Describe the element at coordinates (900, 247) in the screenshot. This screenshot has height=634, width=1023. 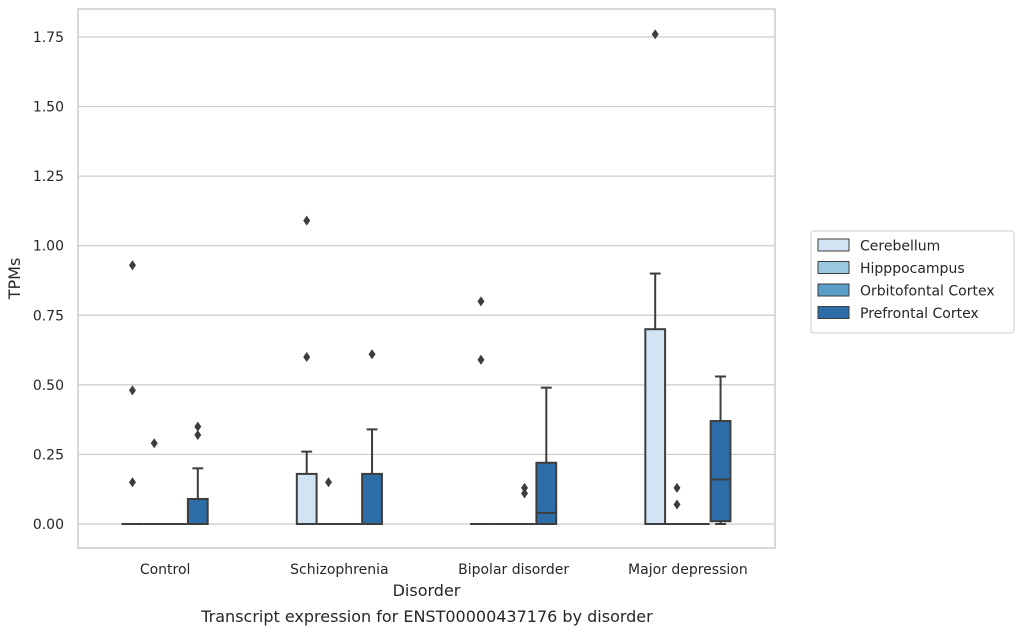
I see `legend-label: Cerebellum` at that location.